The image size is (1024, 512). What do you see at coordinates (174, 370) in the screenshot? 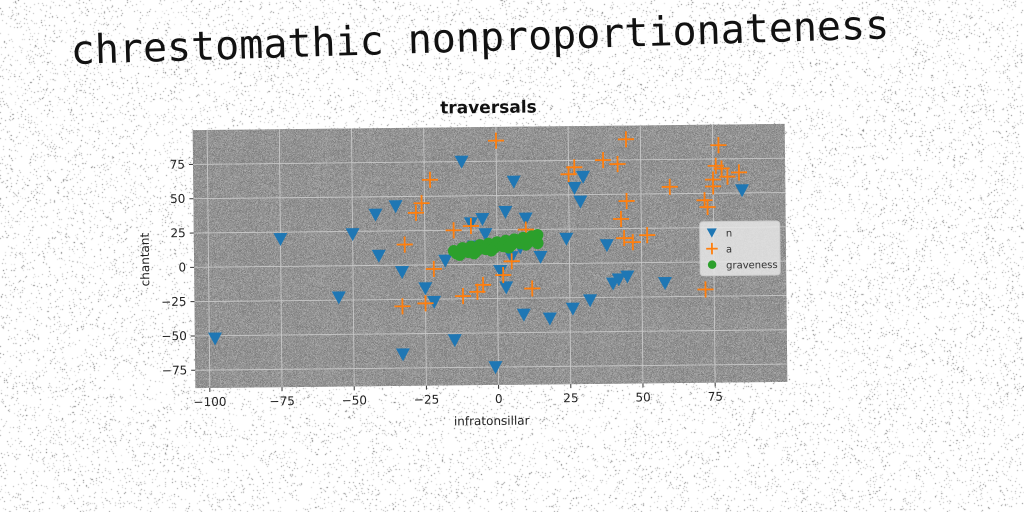
I see `y-tick-label: −75` at bounding box center [174, 370].